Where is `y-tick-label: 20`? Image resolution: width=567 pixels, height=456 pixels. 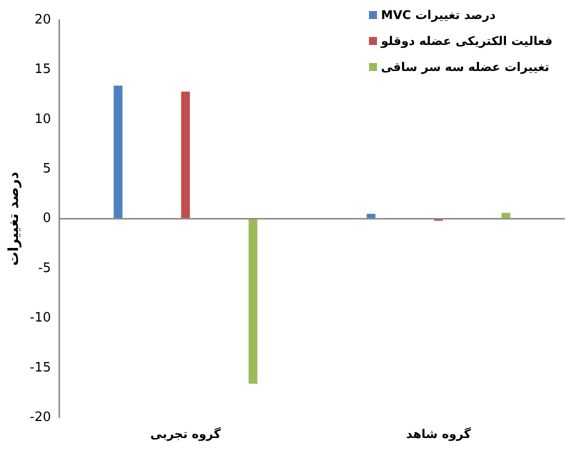
y-tick-label: 20 is located at coordinates (43, 20).